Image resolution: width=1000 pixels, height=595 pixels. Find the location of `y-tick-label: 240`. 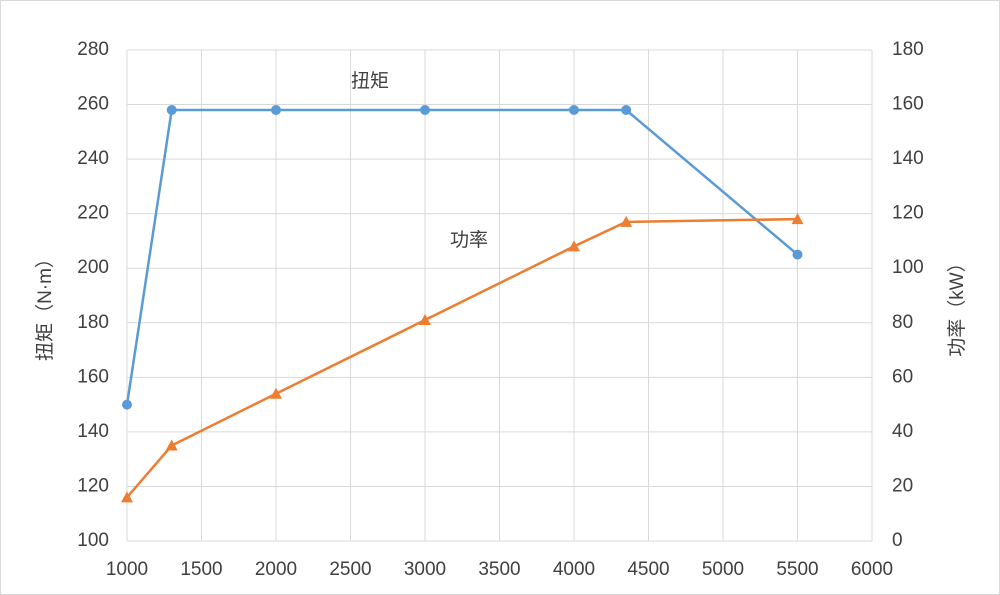

y-tick-label: 240 is located at coordinates (93, 158).